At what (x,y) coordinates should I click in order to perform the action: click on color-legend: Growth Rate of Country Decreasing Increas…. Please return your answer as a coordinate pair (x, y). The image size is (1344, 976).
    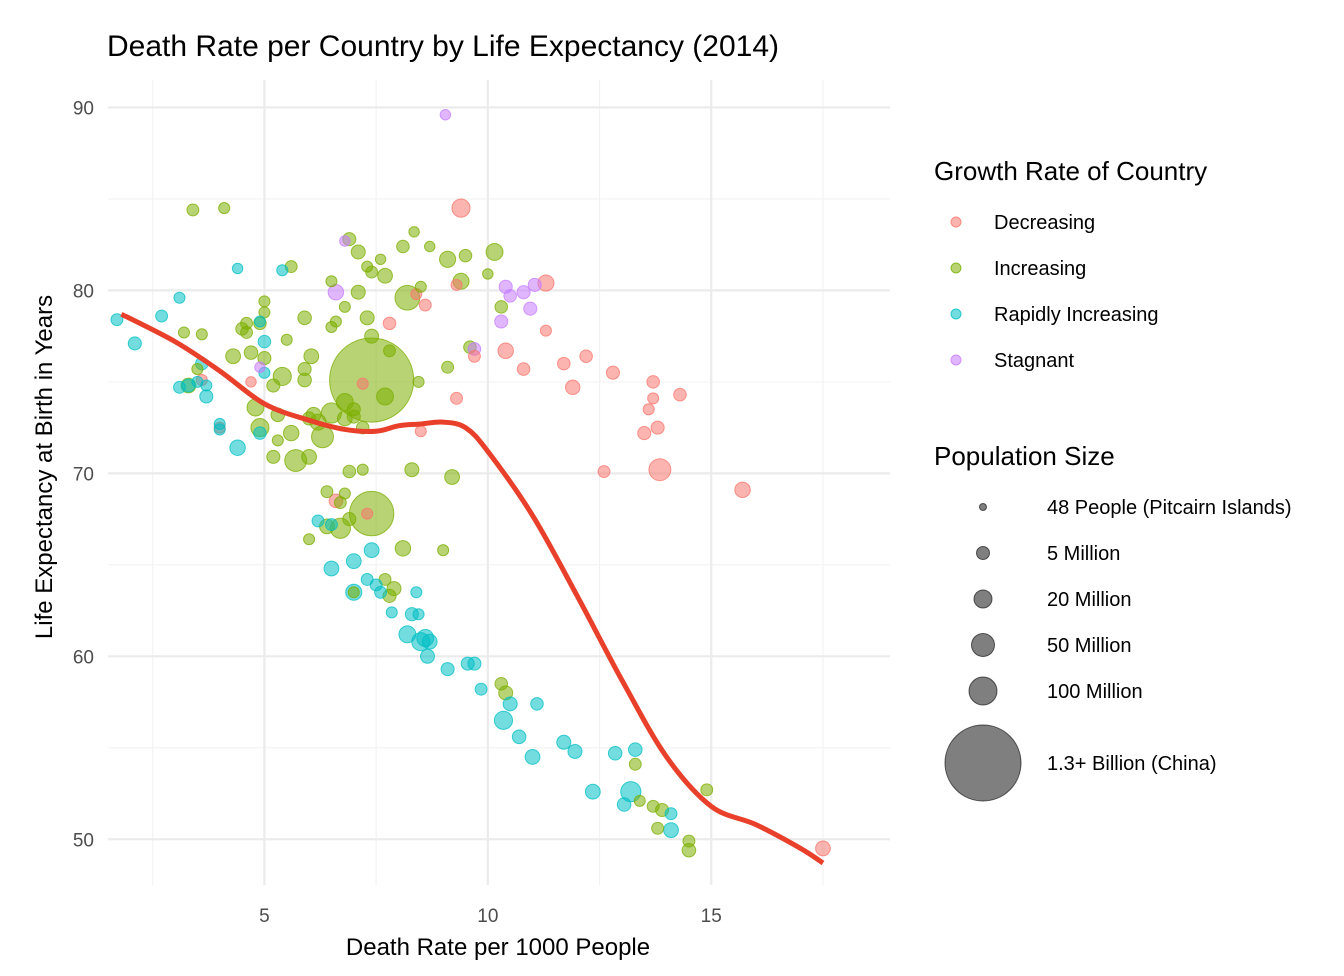
    Looking at the image, I should click on (1070, 264).